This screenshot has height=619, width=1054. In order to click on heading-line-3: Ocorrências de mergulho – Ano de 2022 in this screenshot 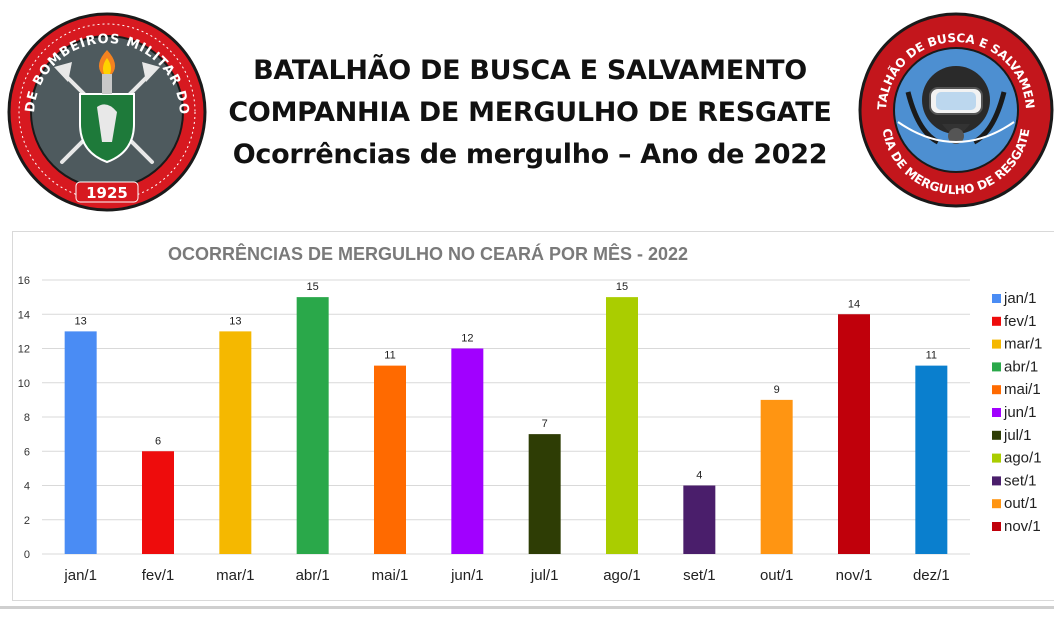, I will do `click(530, 154)`.